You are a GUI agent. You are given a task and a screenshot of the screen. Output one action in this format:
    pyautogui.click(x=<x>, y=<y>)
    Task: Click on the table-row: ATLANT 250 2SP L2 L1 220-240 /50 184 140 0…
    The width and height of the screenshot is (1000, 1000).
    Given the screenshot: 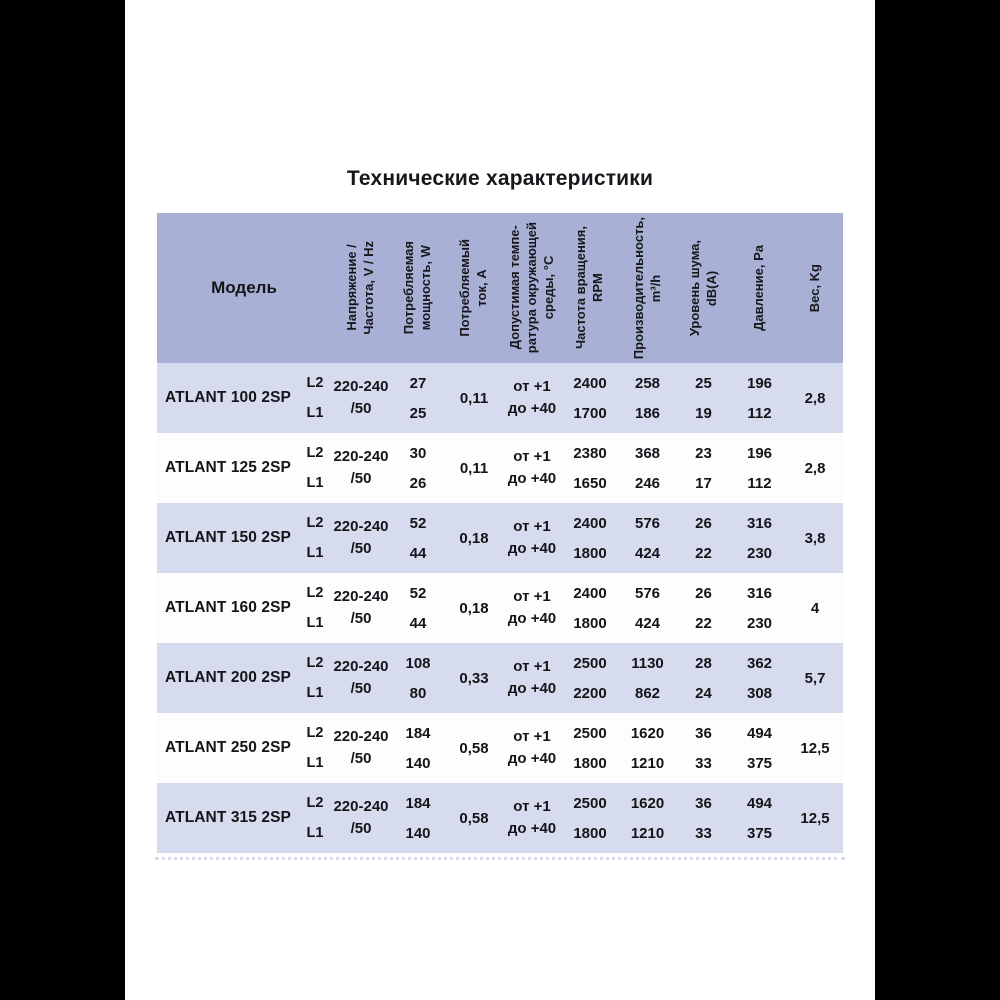 What is the action you would take?
    pyautogui.click(x=500, y=748)
    